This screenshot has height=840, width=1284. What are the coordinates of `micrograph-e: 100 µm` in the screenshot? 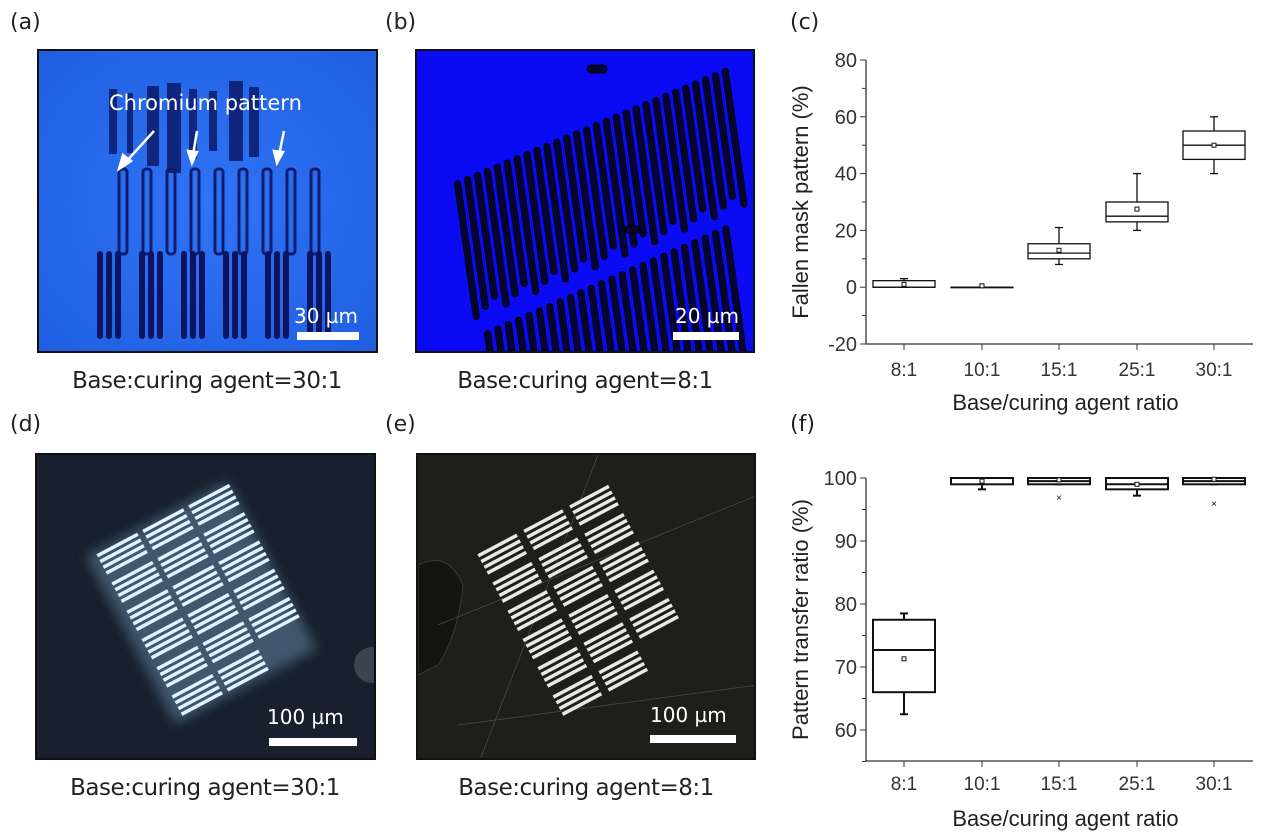 It's located at (586, 606).